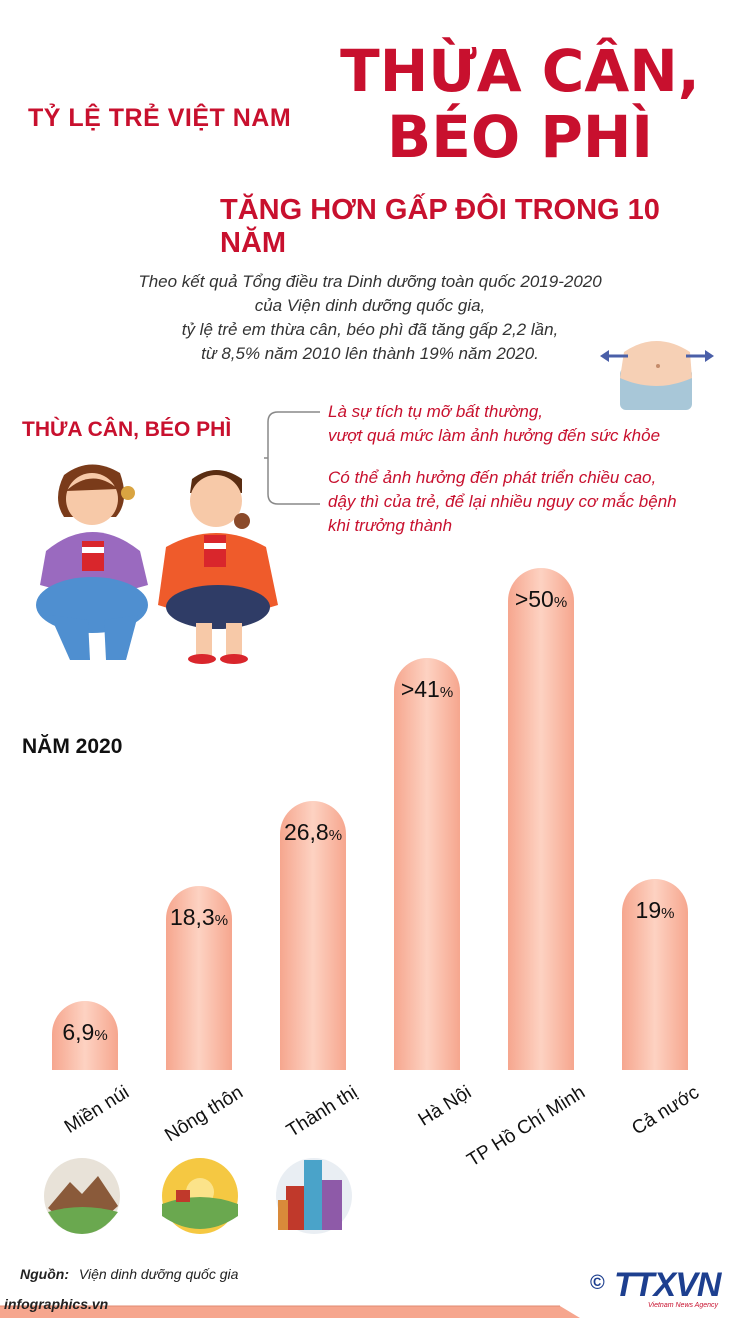 This screenshot has width=730, height=1318. What do you see at coordinates (667, 1285) in the screenshot?
I see `ttxvn-logo: TTXVN` at bounding box center [667, 1285].